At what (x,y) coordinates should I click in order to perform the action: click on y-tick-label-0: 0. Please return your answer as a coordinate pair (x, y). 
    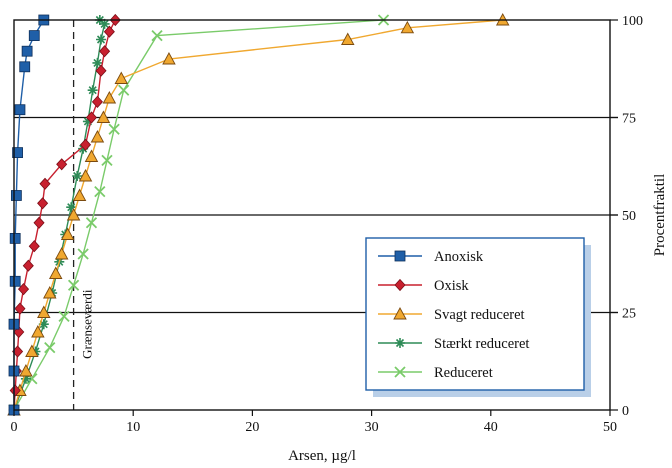
    Looking at the image, I should click on (625, 411).